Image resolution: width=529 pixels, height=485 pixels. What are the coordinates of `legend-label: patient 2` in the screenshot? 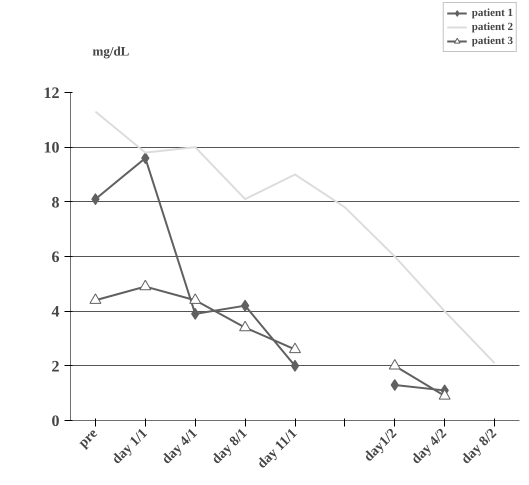 It's located at (492, 27).